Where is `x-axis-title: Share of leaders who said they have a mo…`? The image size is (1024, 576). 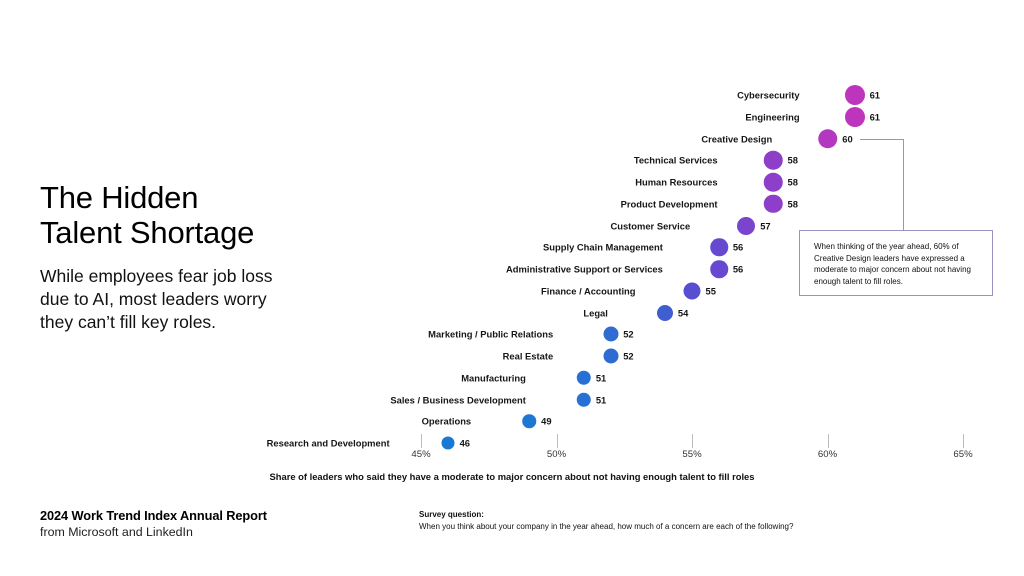
x-axis-title: Share of leaders who said they have a mo… is located at coordinates (512, 476).